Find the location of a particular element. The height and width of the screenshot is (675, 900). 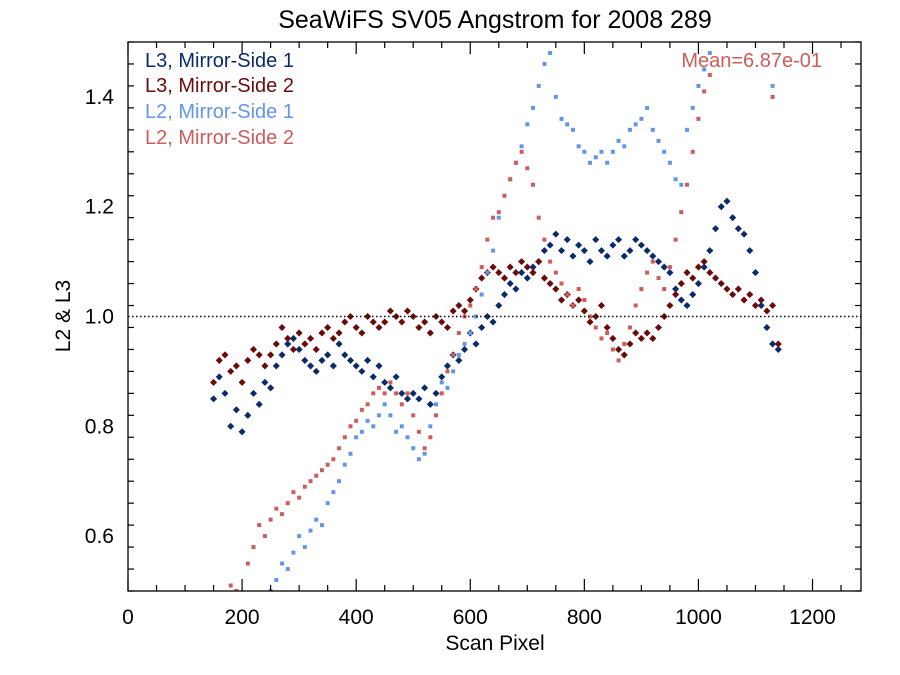

x-tick-label: 600 is located at coordinates (470, 617).